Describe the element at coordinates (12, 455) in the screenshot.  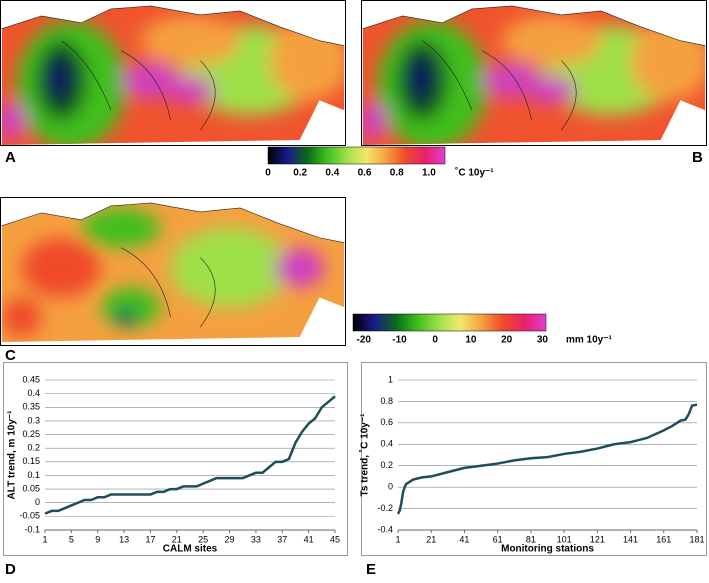
I see `y-axis-title: ALT trend, m 10y⁻¹` at that location.